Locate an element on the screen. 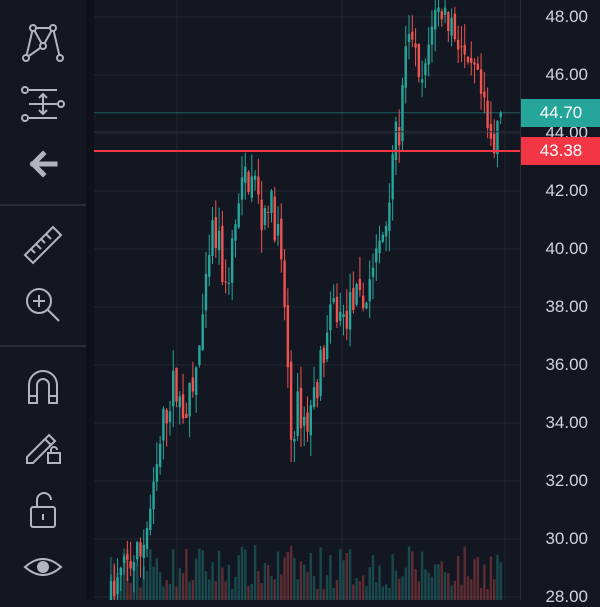  price-tick-label: 38.00 is located at coordinates (566, 306).